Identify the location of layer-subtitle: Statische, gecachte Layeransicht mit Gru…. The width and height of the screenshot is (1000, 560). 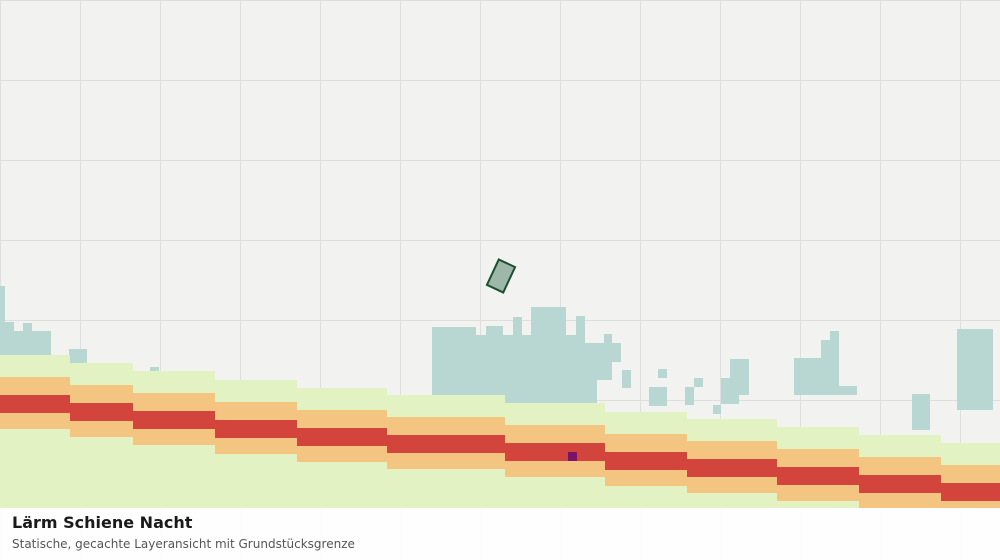
(183, 544).